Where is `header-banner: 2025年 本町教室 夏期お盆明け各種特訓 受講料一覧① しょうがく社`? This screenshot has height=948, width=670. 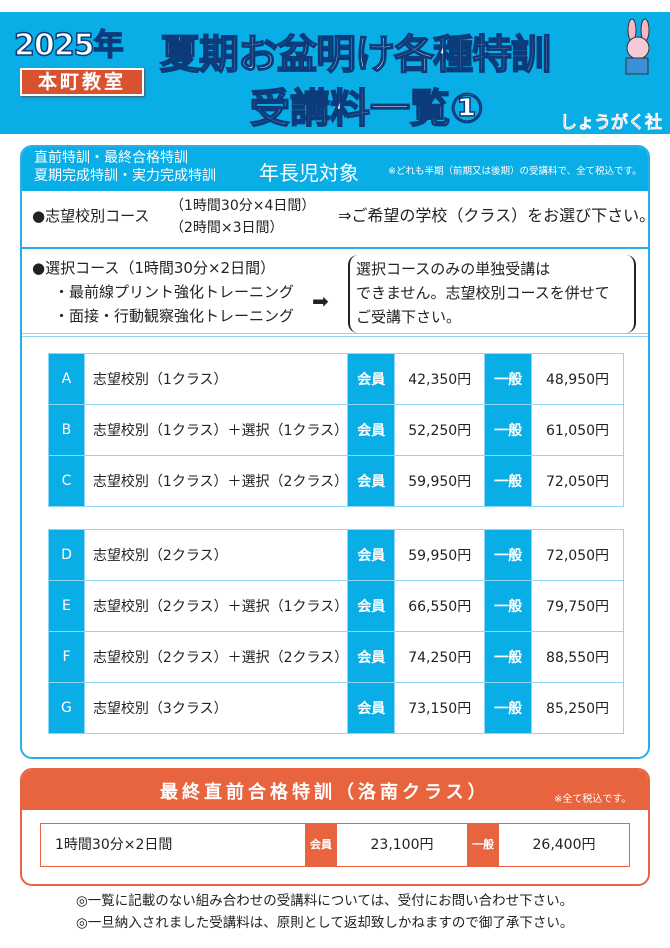
header-banner: 2025年 本町教室 夏期お盆明け各種特訓 受講料一覧① しょうがく社 is located at coordinates (335, 73).